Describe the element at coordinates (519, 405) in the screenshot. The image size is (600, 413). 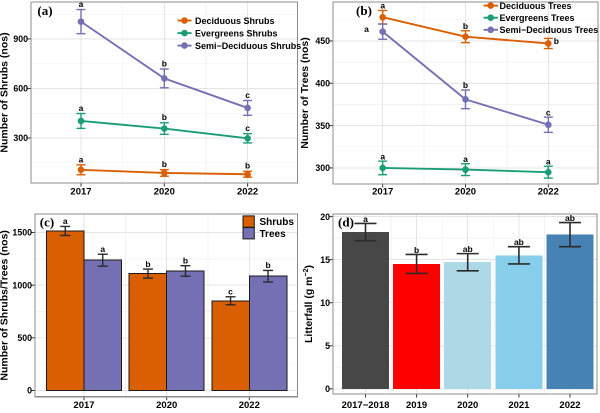
I see `x-tick-label: 2021` at that location.